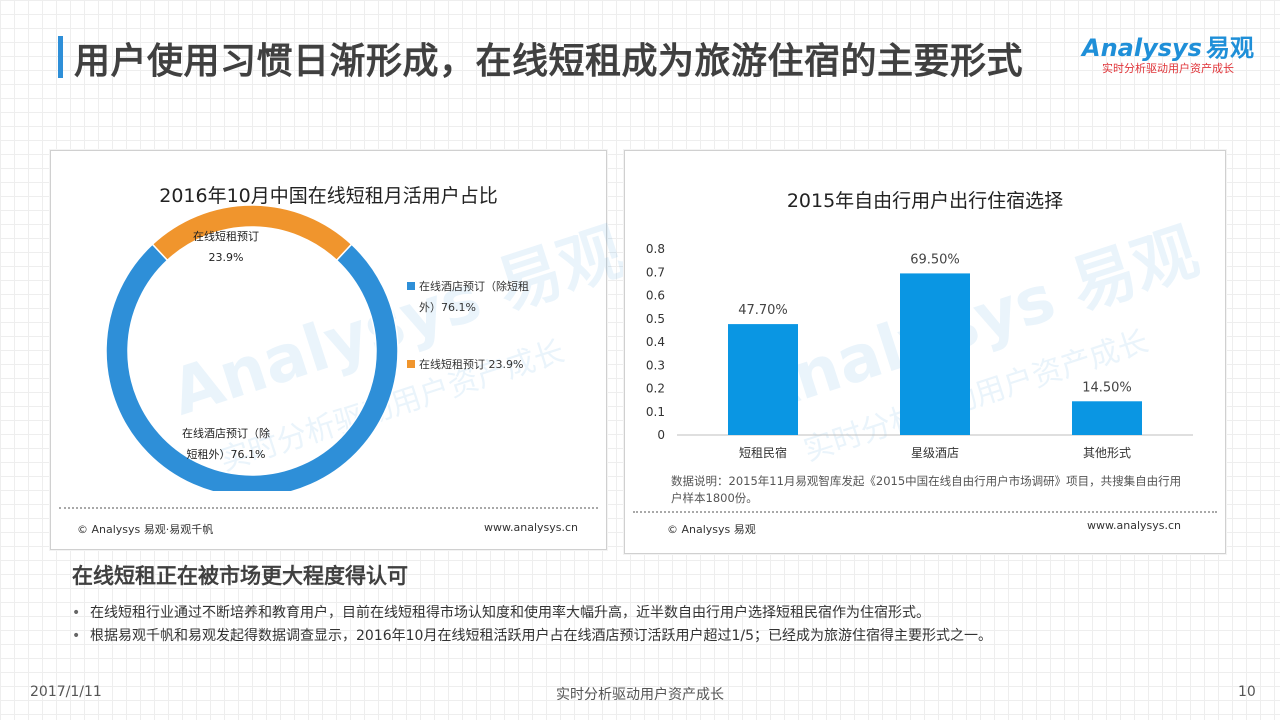  Describe the element at coordinates (1134, 525) in the screenshot. I see `website-right: www.analysys.cn` at that location.